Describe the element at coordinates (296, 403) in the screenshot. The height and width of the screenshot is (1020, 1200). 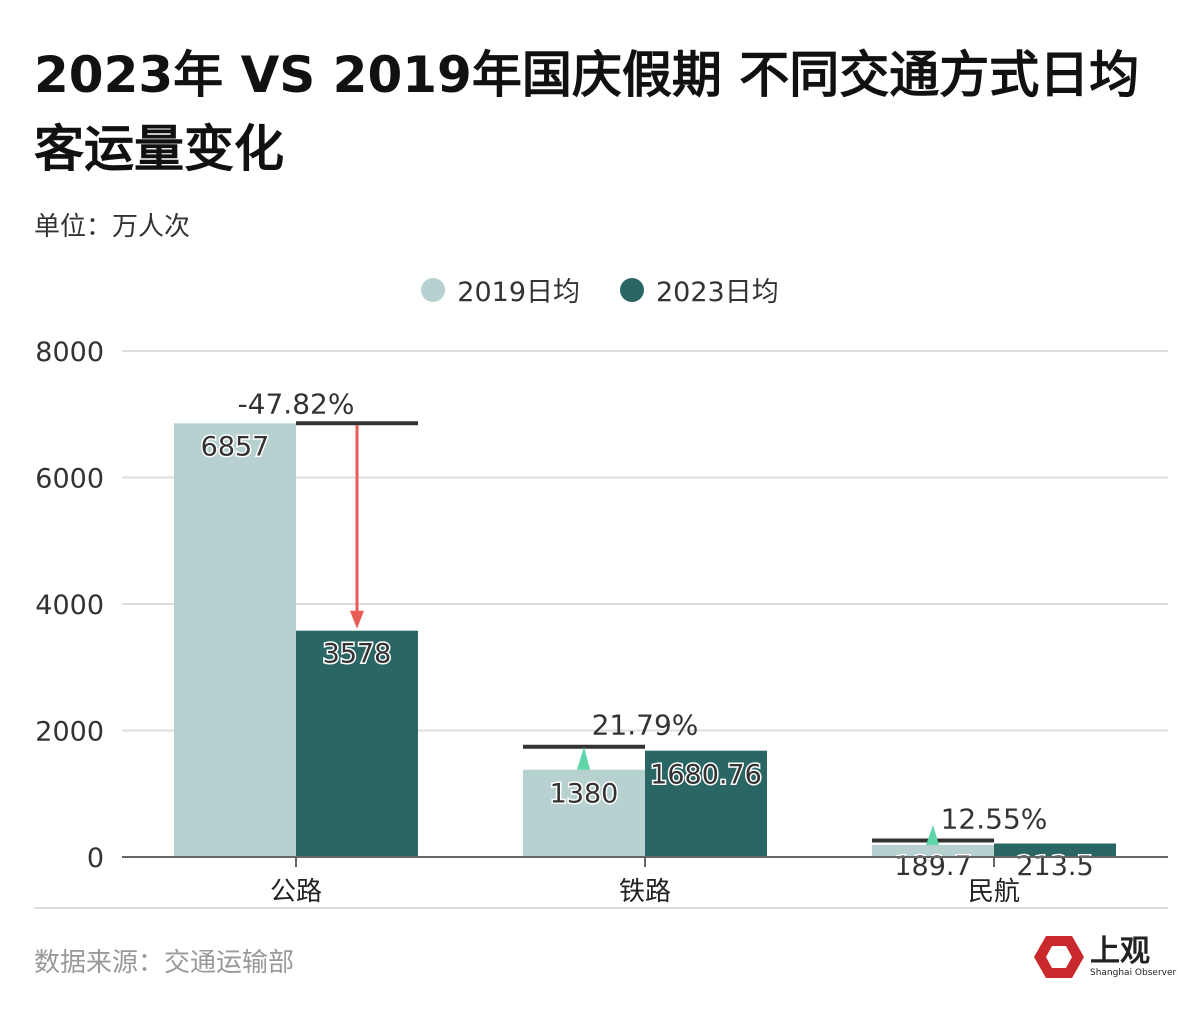
I see `change-label: -47.82%` at that location.